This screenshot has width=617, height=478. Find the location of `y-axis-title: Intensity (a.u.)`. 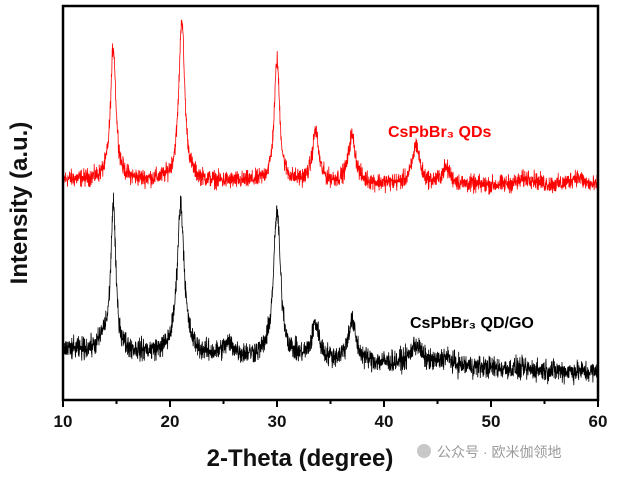

y-axis-title: Intensity (a.u.) is located at coordinates (19, 203).